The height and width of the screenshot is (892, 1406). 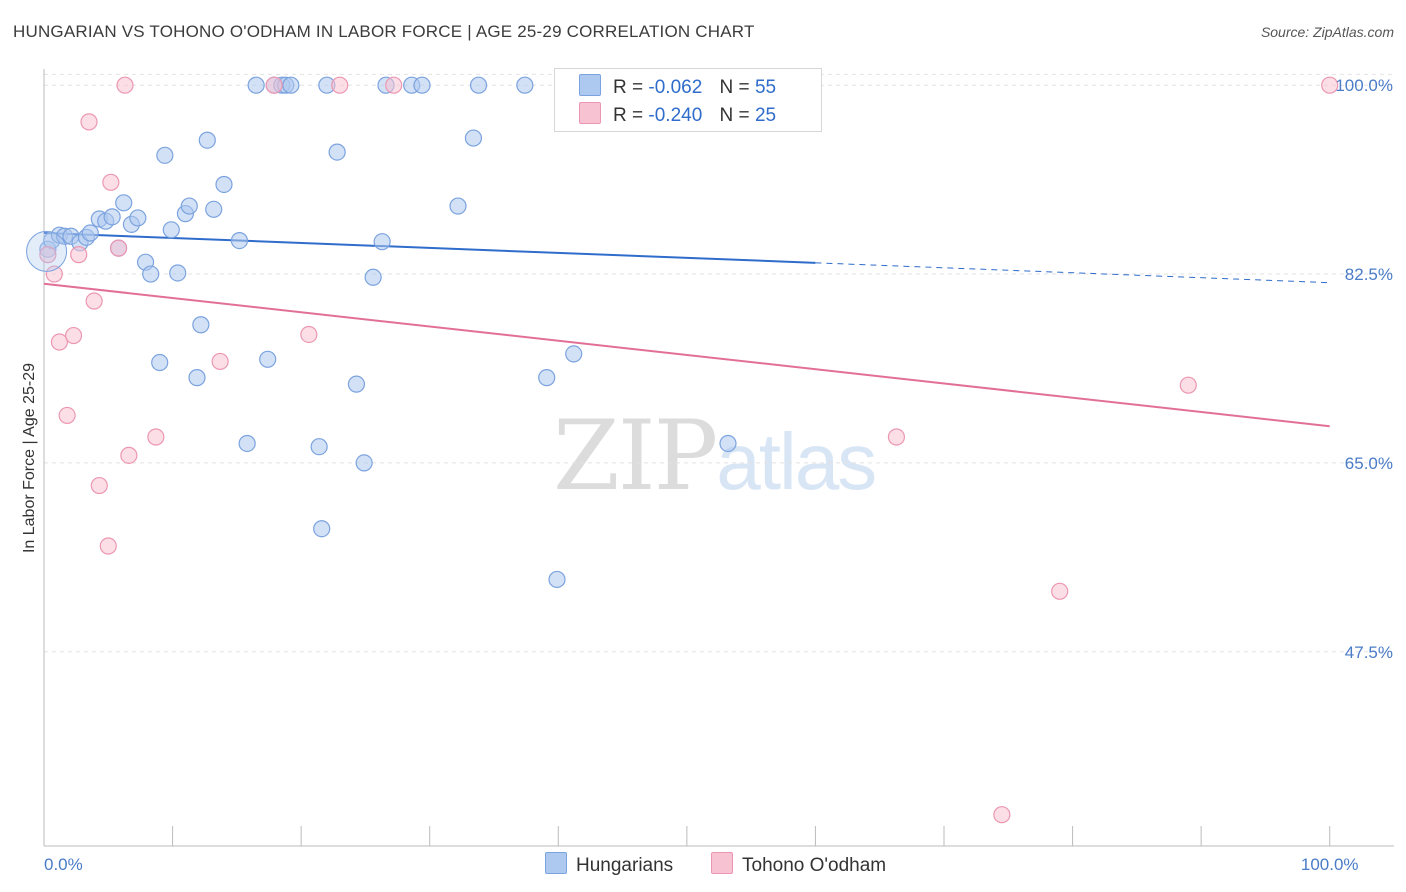 I want to click on x-tick-label: 0.0%, so click(x=63, y=864).